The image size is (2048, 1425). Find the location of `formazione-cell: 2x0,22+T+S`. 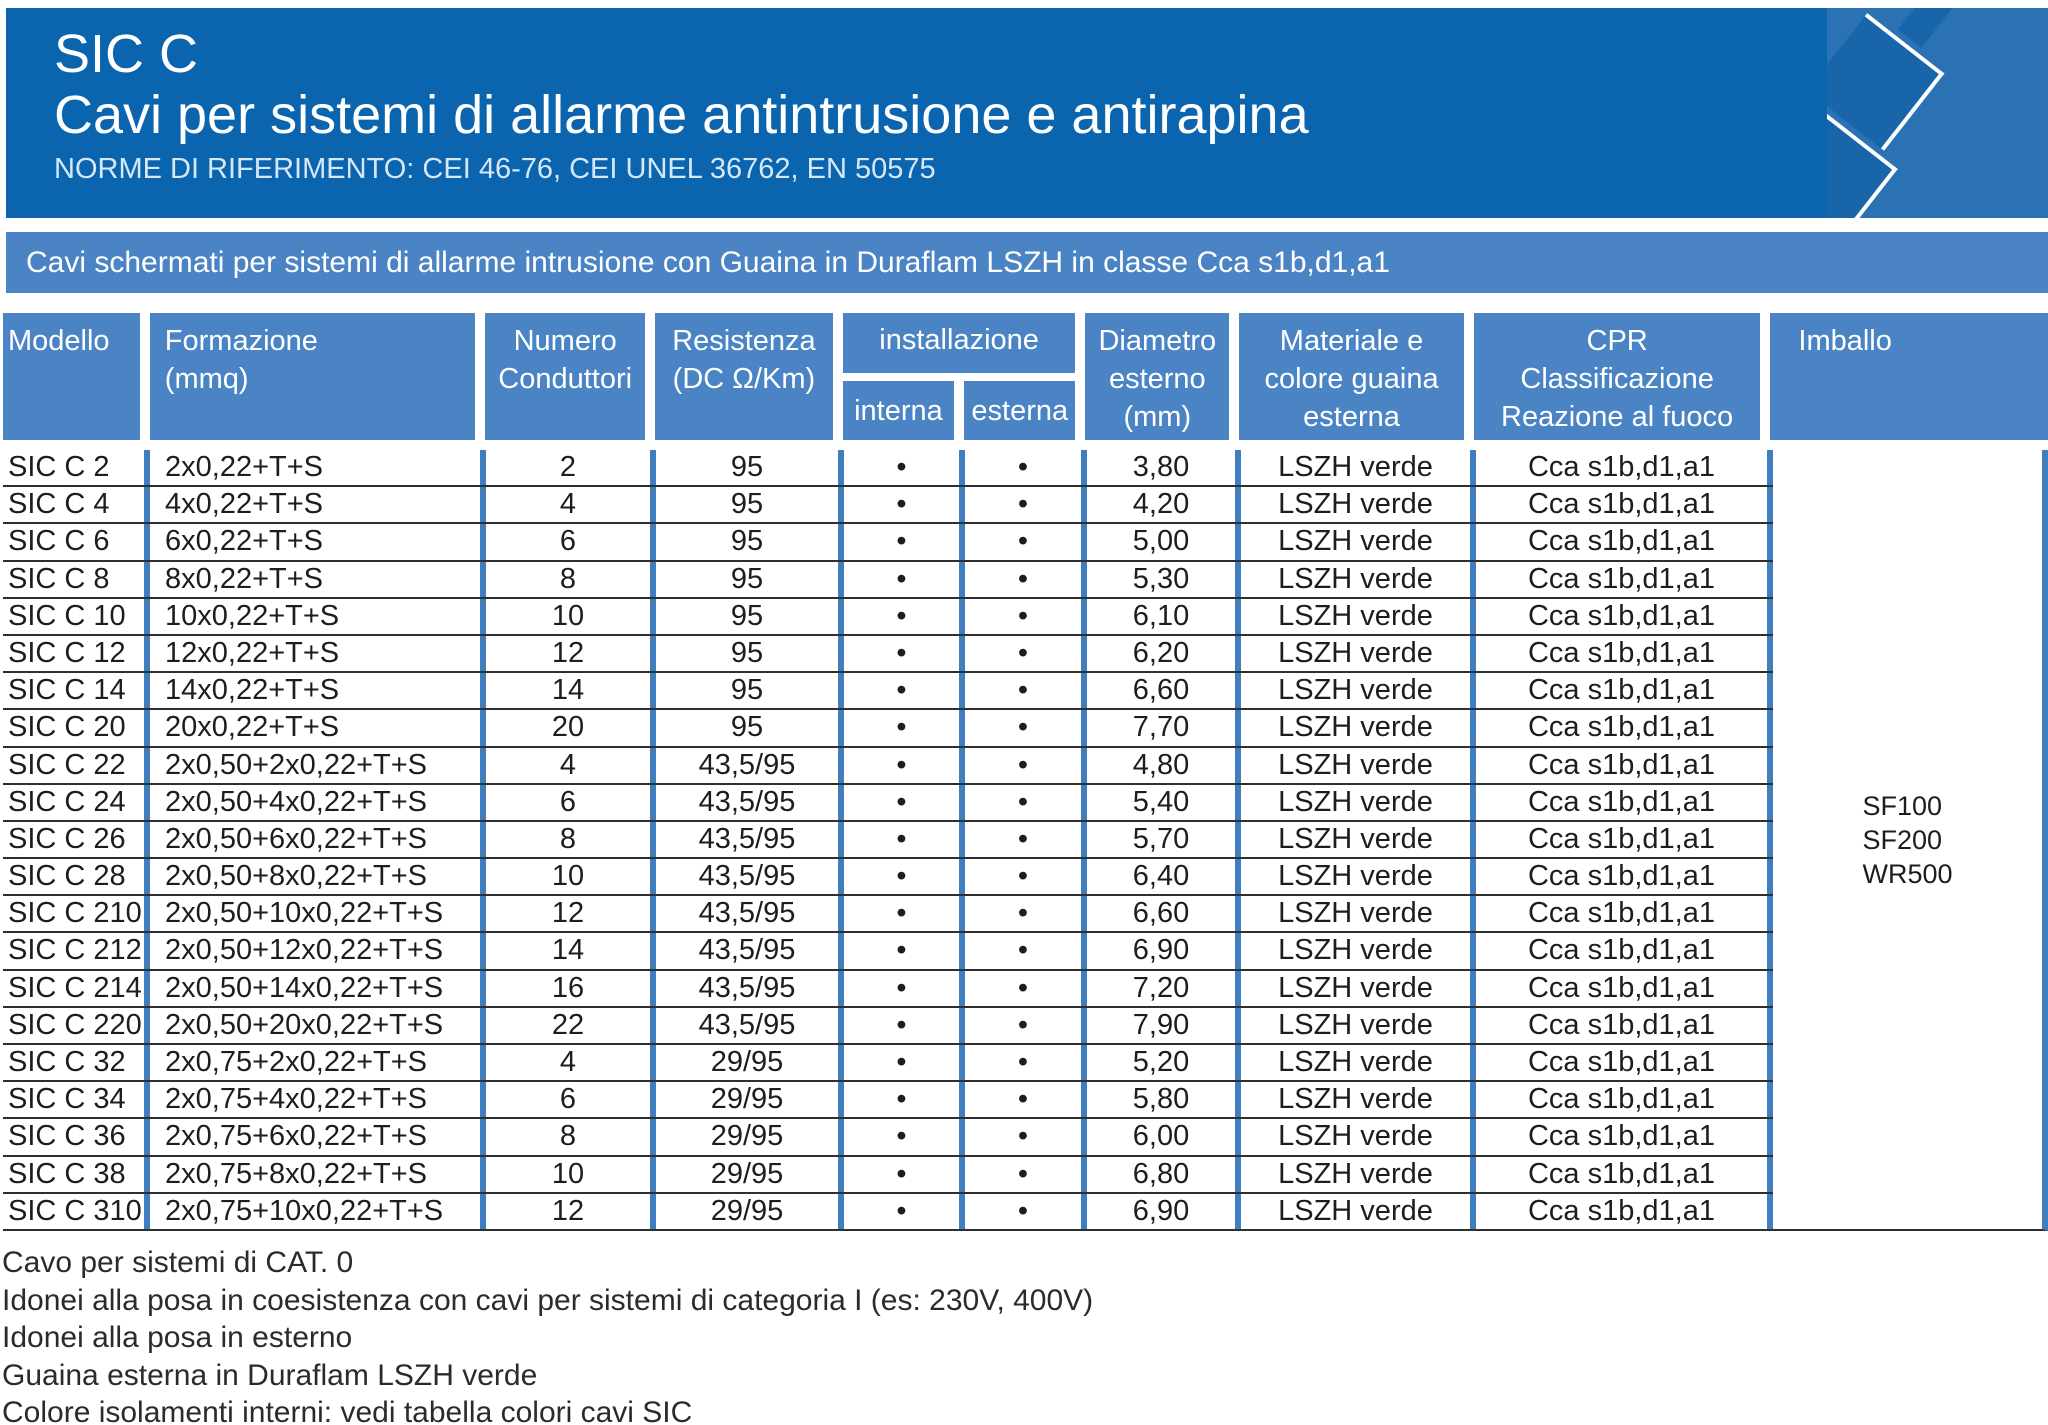

formazione-cell: 2x0,22+T+S is located at coordinates (318, 468).